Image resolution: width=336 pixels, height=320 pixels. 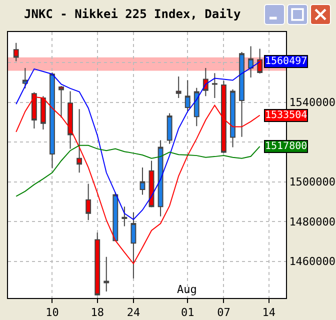 I want to click on y-tick-label: 1460000, so click(x=312, y=261).